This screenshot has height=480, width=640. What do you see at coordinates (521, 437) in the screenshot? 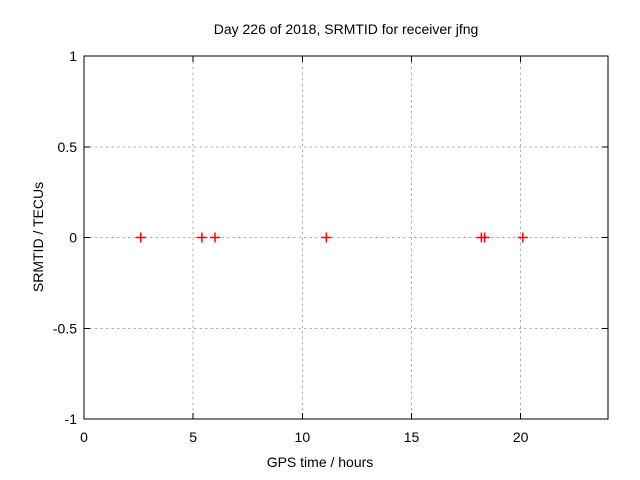
I see `x-tick-label: 20` at bounding box center [521, 437].